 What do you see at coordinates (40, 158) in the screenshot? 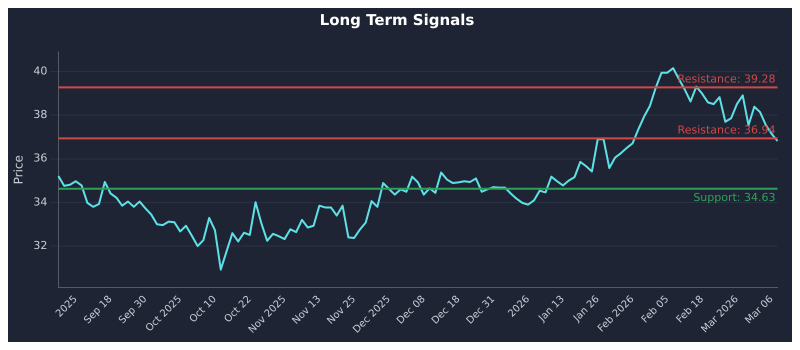
I see `y-tick-label: 36` at bounding box center [40, 158].